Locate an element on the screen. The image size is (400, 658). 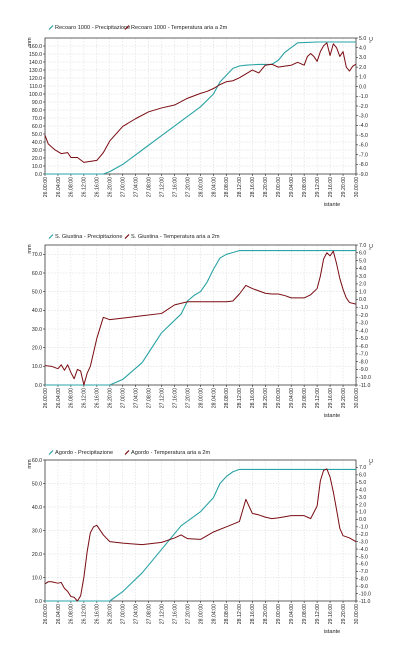
x-tick: 27.16:00 is located at coordinates (175, 398).